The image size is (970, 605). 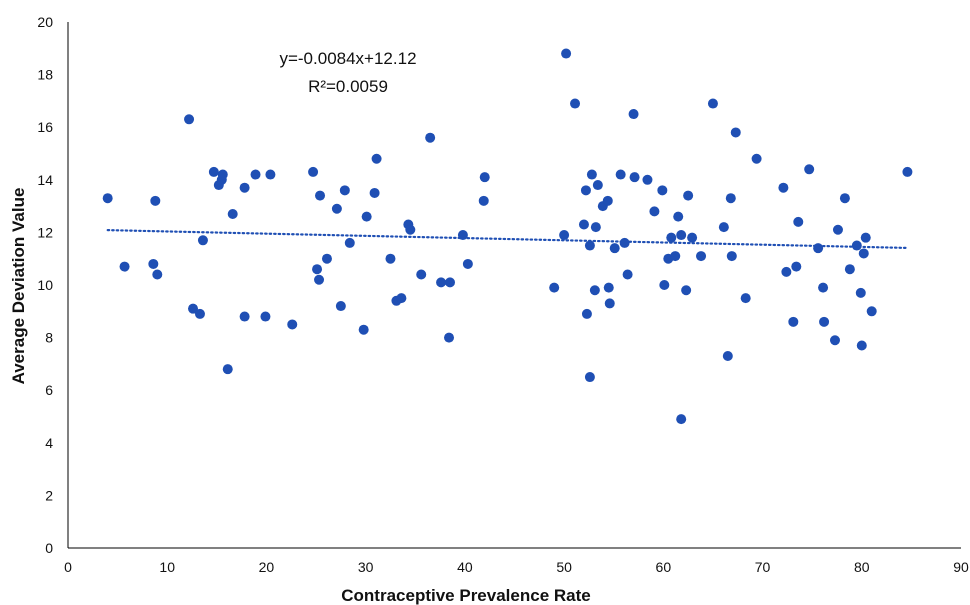 I want to click on y-tick-label: 2, so click(x=49, y=495).